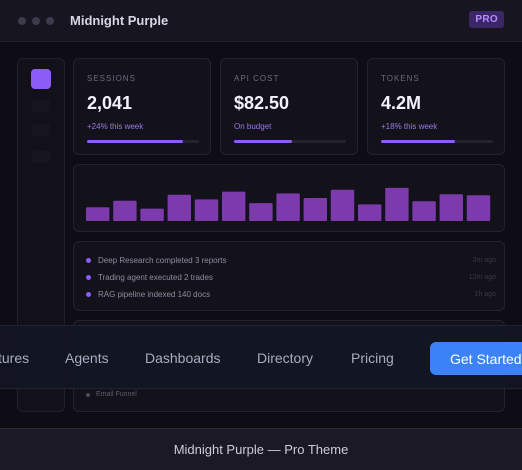  I want to click on activity-text: Trading agent executed 2 trades, so click(155, 277).